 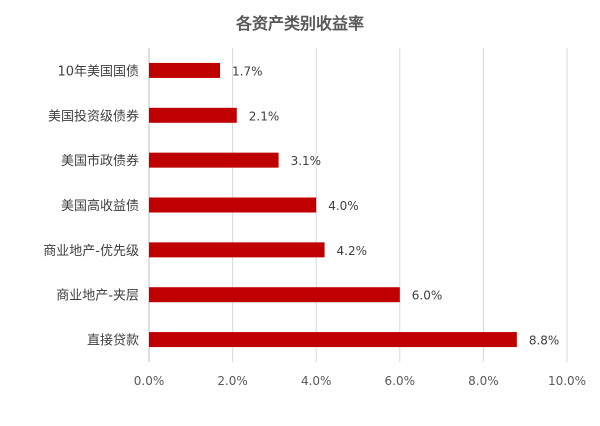 I want to click on data-label: 1.7%, so click(x=247, y=71).